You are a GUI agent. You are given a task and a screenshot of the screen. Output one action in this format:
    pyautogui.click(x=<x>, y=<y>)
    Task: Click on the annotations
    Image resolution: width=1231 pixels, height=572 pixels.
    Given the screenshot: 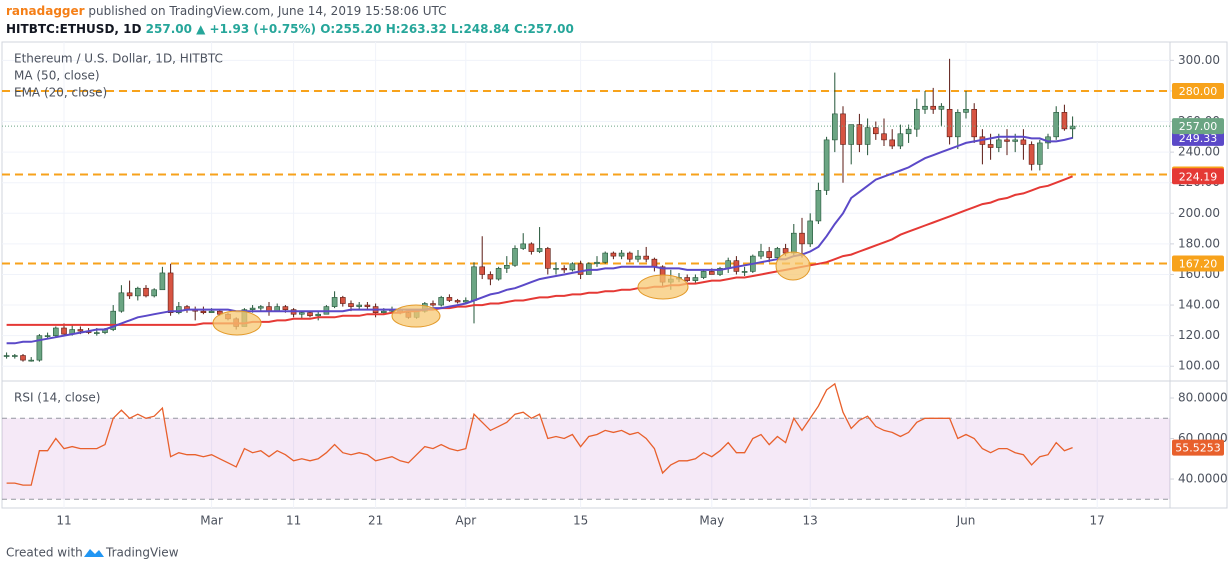 What is the action you would take?
    pyautogui.click(x=511, y=293)
    